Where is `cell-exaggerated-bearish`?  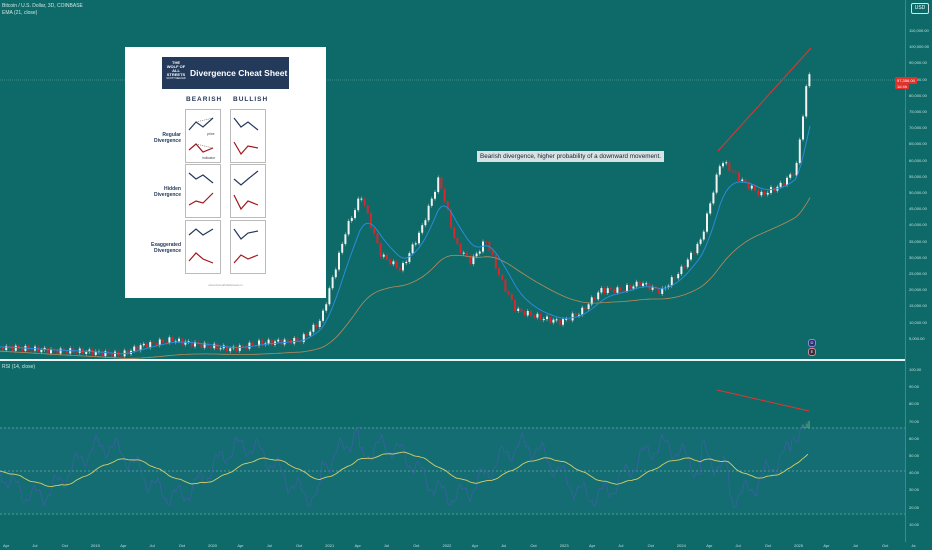
cell-exaggerated-bearish is located at coordinates (203, 247).